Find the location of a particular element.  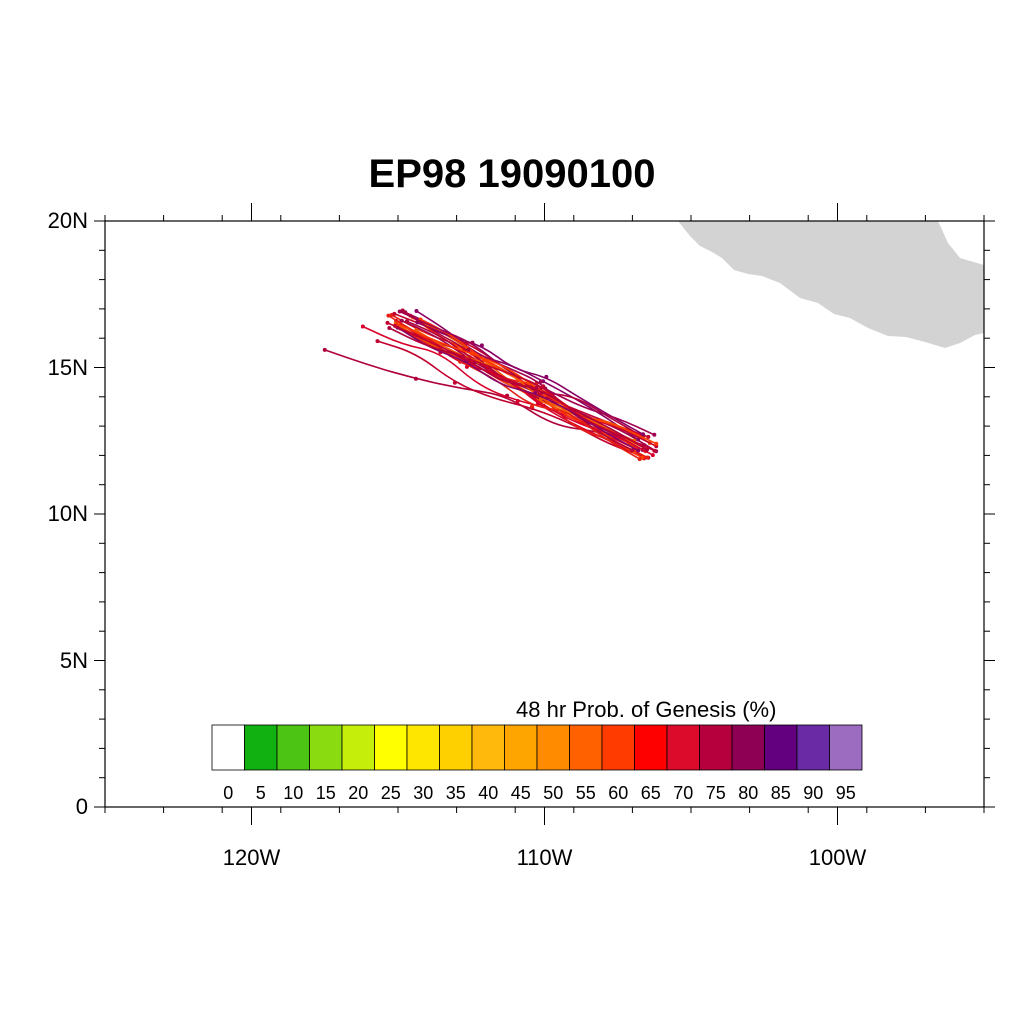

y-tick-label: 5N is located at coordinates (73, 660).